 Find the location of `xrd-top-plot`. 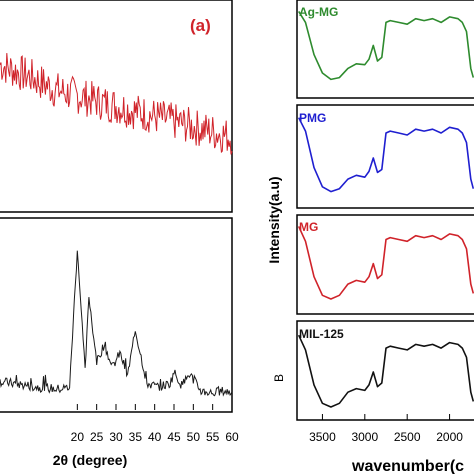

xrd-top-plot is located at coordinates (116, 104).